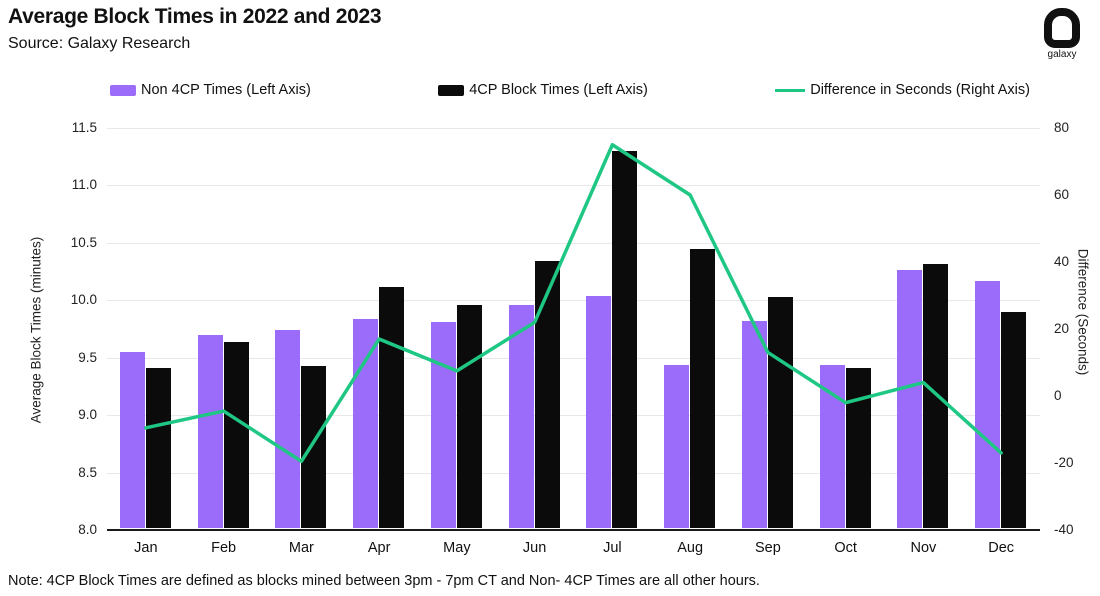  I want to click on right-axis-tick-label: 80, so click(1062, 127).